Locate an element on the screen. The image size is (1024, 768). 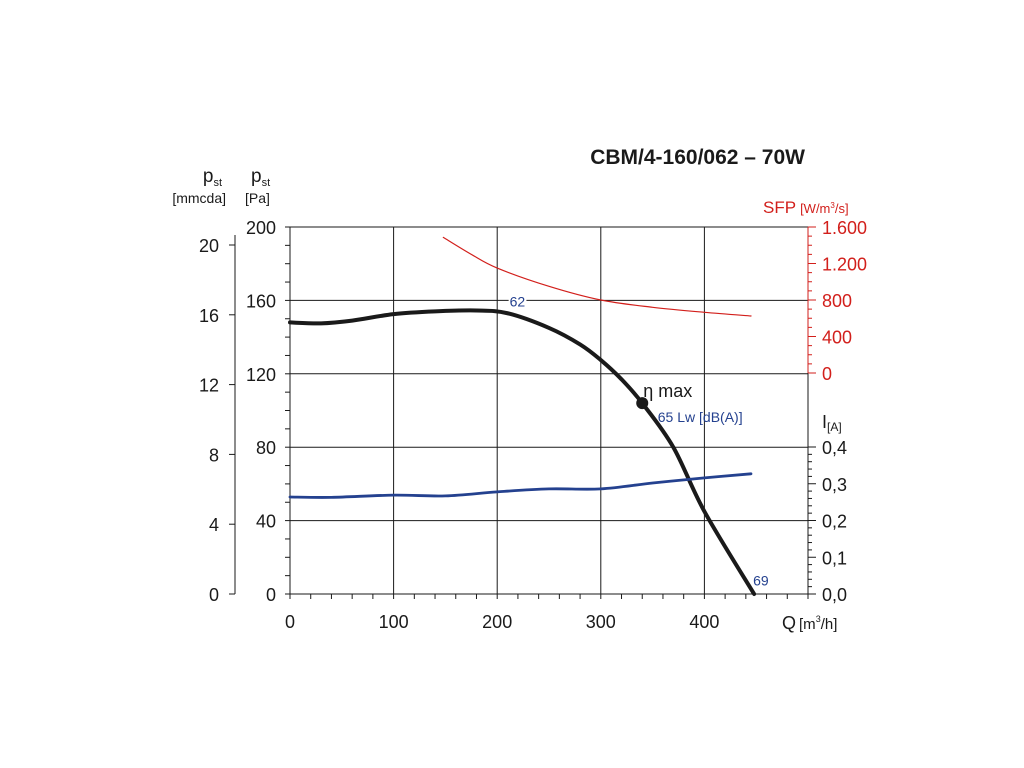
y-tick-label-pa: 200 is located at coordinates (261, 228).